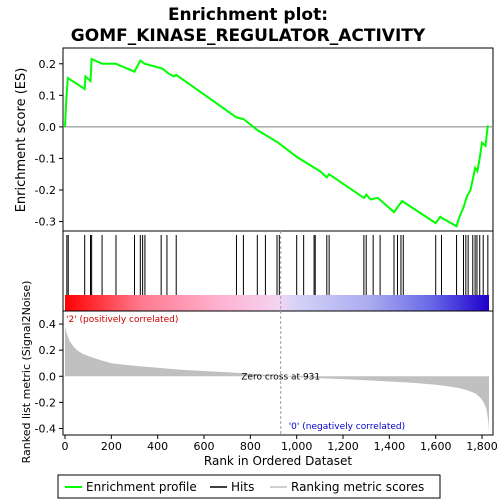  Describe the element at coordinates (277, 265) in the screenshot. I see `hit-markers` at that location.